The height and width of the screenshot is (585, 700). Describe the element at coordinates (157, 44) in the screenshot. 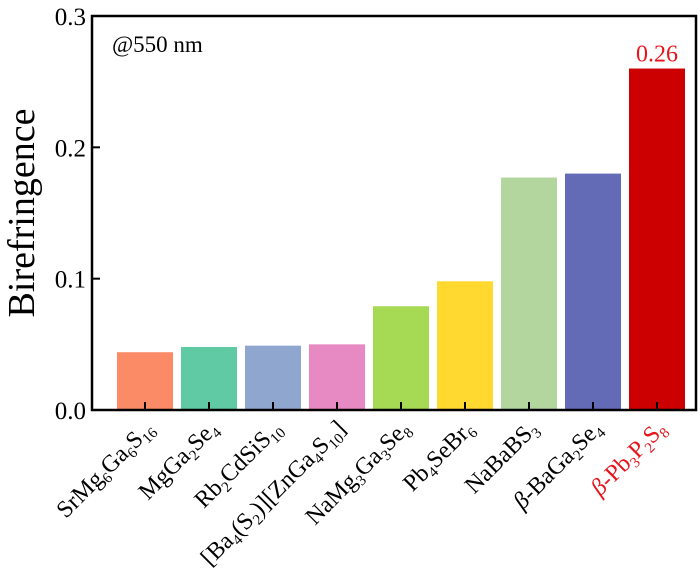

I see `wavelength-annotation: @550 nm` at that location.